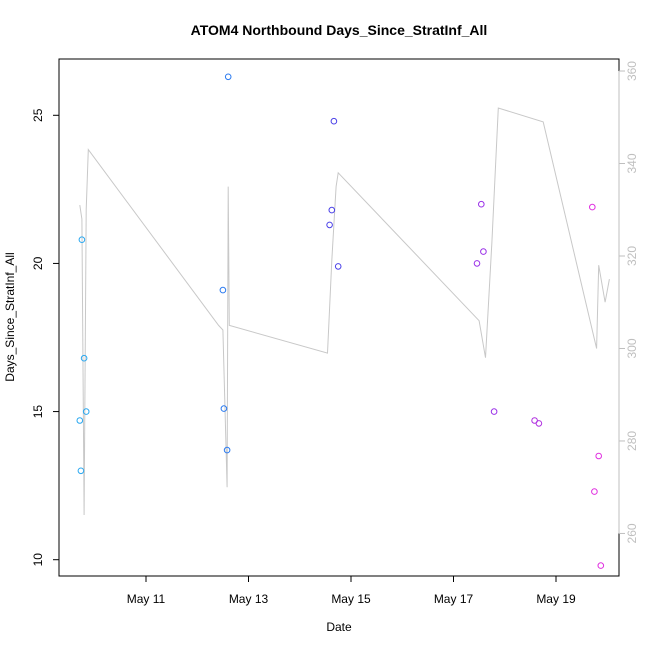  Describe the element at coordinates (249, 599) in the screenshot. I see `x-tick-label: May 13` at that location.